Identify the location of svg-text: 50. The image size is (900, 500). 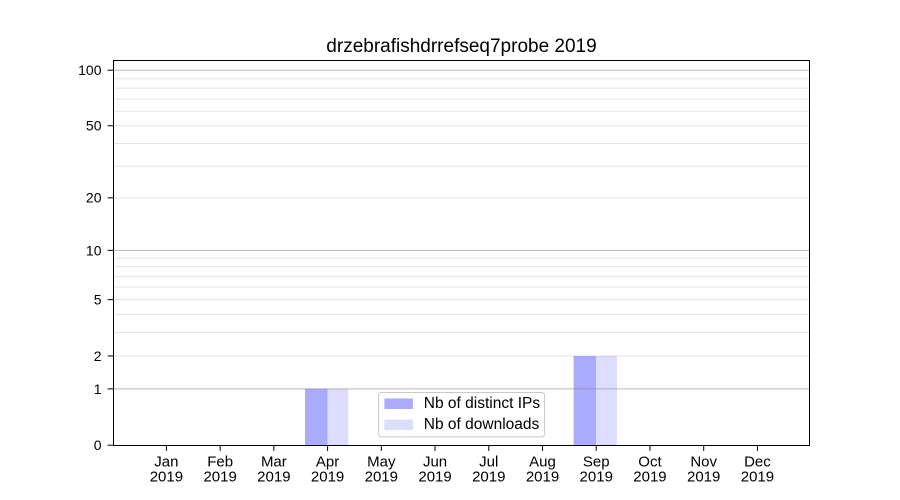
(94, 126).